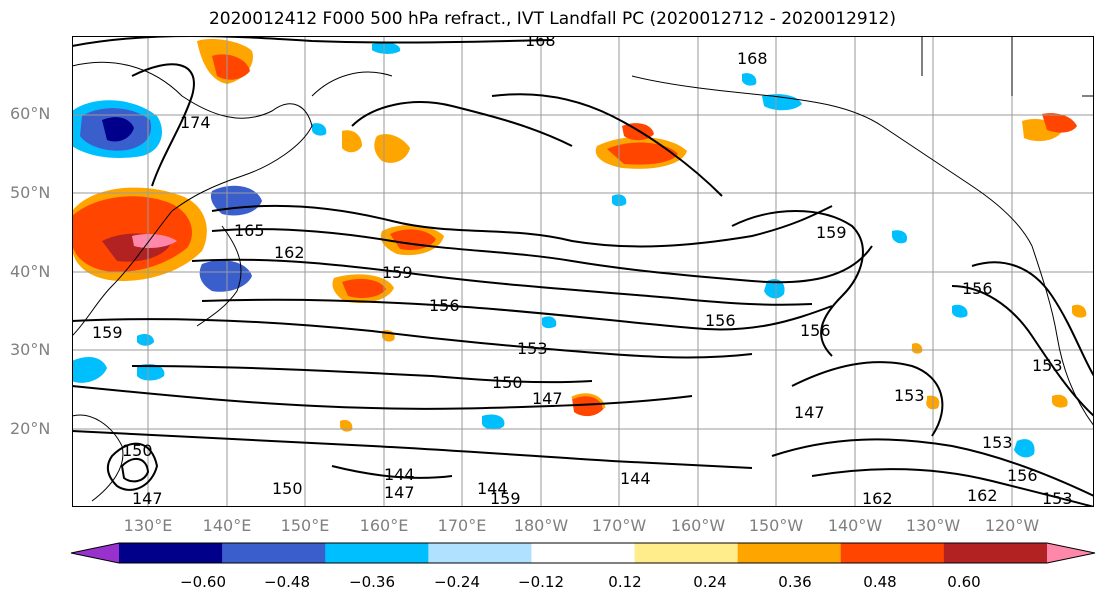 This screenshot has height=601, width=1105. What do you see at coordinates (933, 525) in the screenshot?
I see `lon-label: 130°W` at bounding box center [933, 525].